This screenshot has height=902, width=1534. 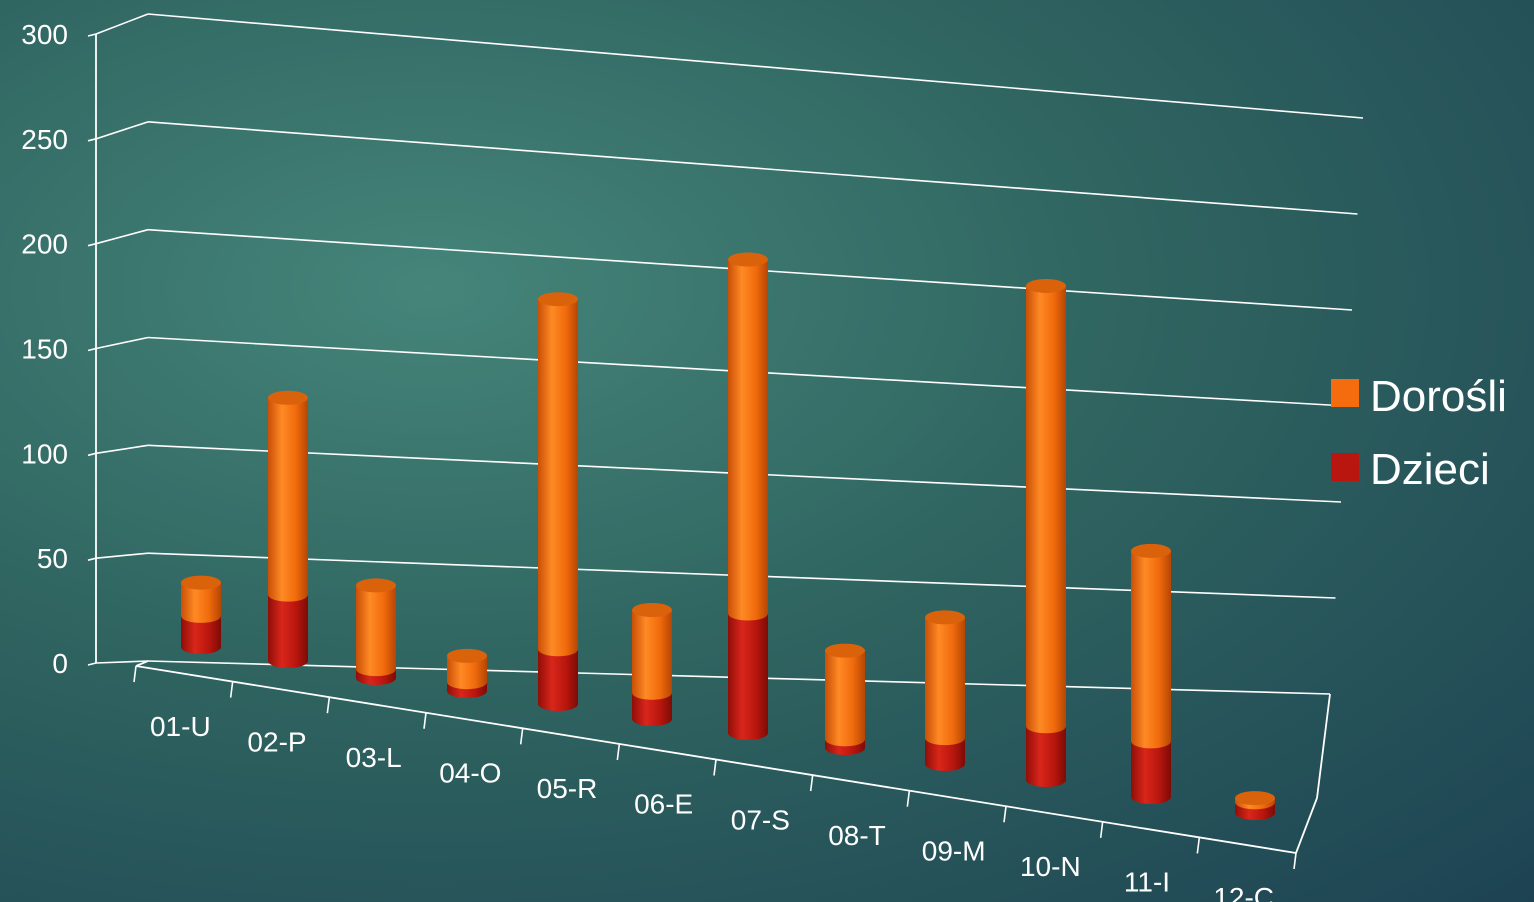 I want to click on floor-back-right-edge, so click(x=1323, y=746).